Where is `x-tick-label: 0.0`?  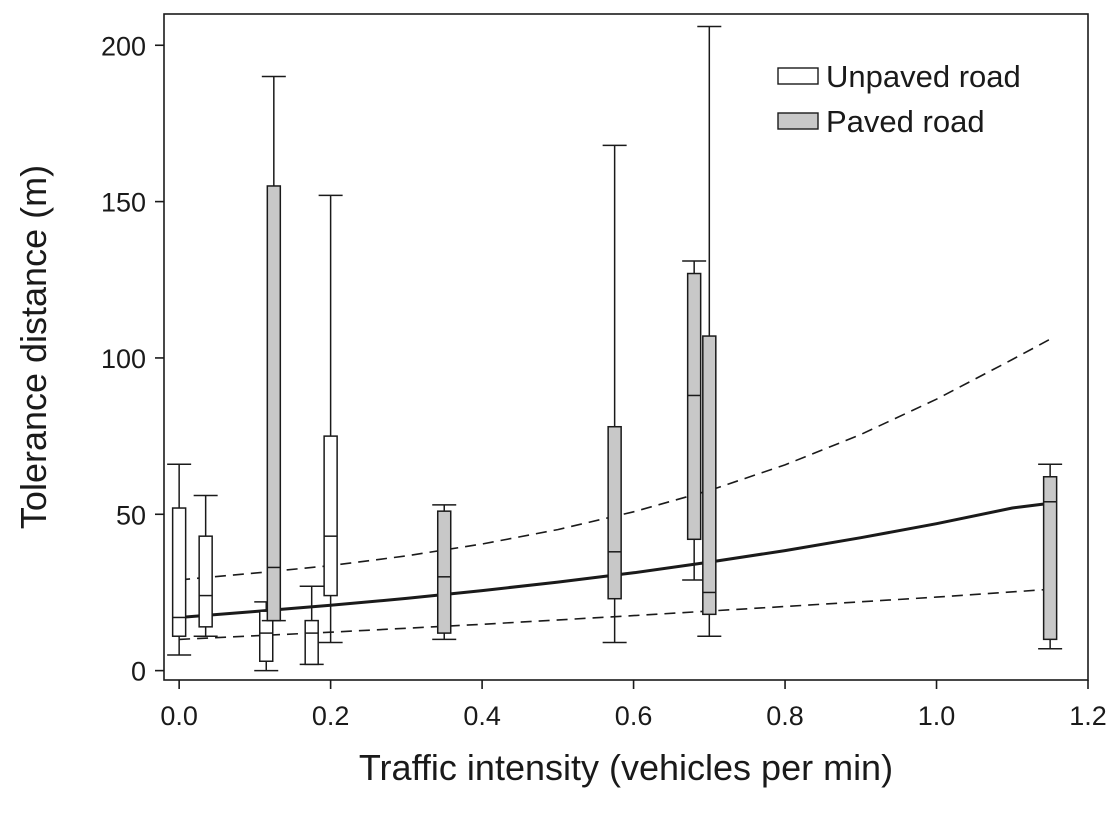 x-tick-label: 0.0 is located at coordinates (179, 716).